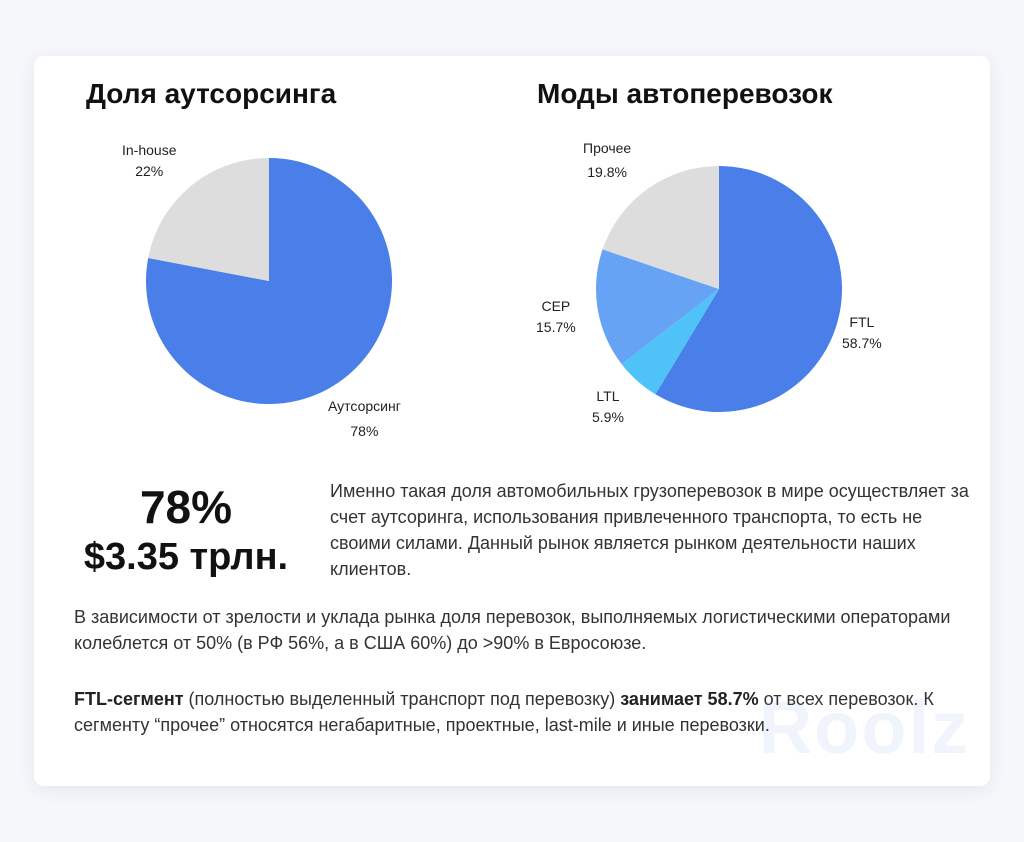 The height and width of the screenshot is (842, 1024). What do you see at coordinates (364, 431) in the screenshot?
I see `pie-label-outsourcing-value: 78%` at bounding box center [364, 431].